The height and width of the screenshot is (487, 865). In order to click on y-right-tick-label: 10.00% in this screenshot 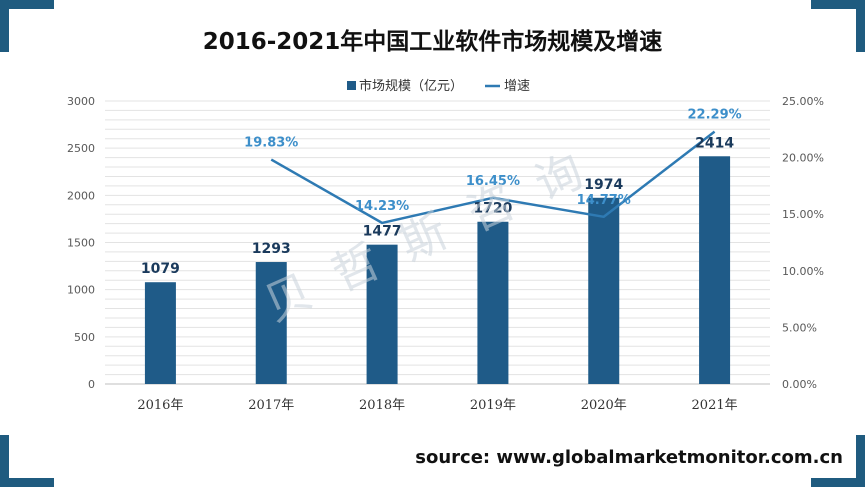, I will do `click(803, 271)`.